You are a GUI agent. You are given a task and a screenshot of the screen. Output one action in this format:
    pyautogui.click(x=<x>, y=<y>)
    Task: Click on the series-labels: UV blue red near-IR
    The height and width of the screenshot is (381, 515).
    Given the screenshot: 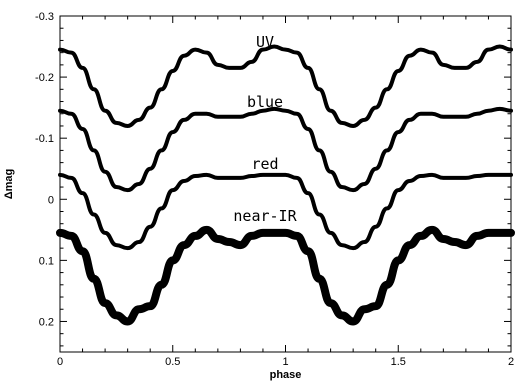 What is the action you would take?
    pyautogui.click(x=265, y=129)
    